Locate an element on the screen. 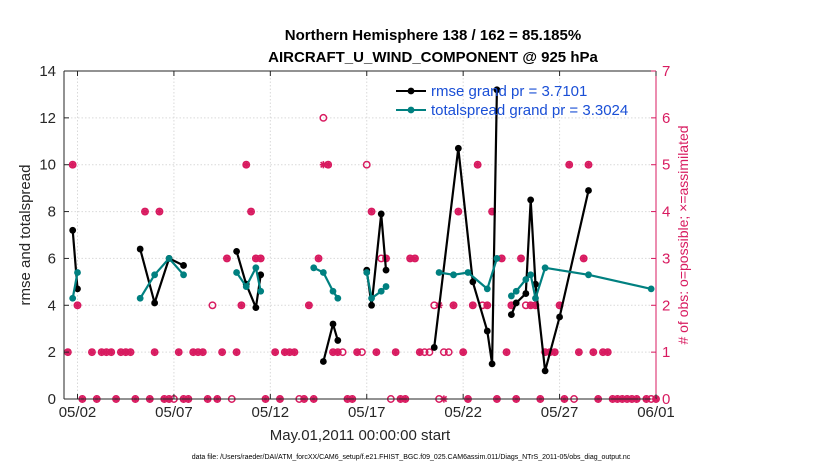 This screenshot has width=830, height=470. y-axis-label: rmse and totalspread is located at coordinates (25, 235).